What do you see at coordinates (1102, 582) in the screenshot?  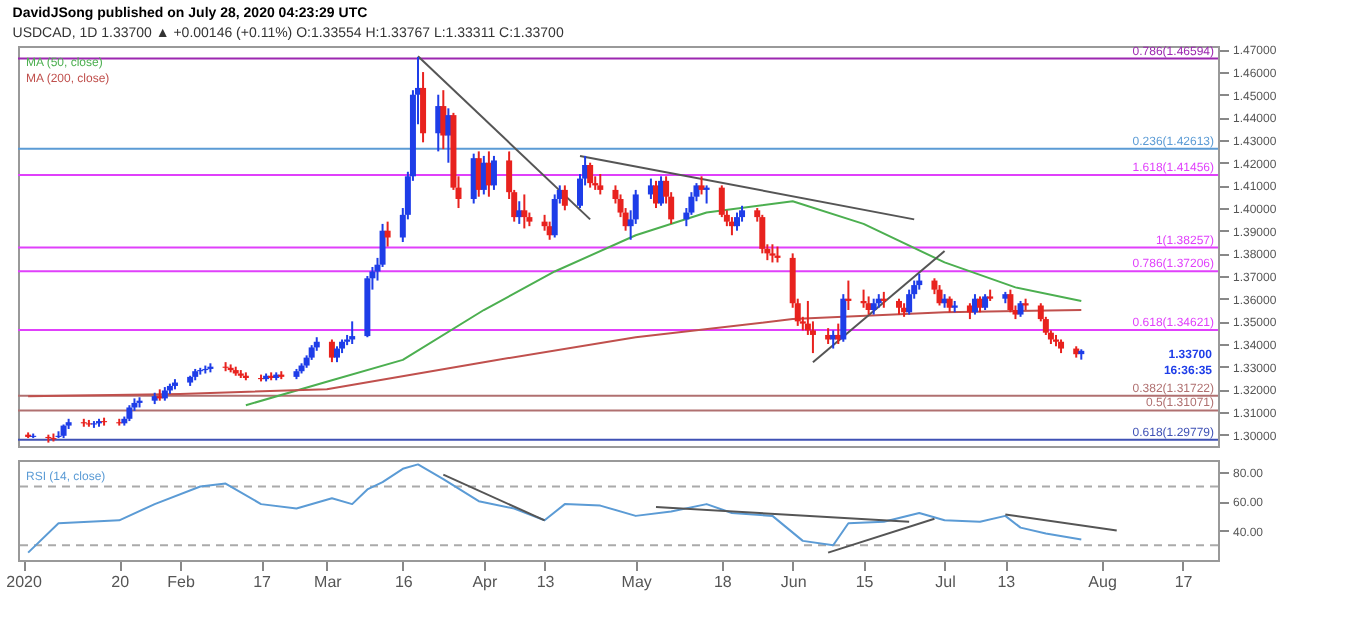 I see `x-tick-label: Aug` at bounding box center [1102, 582].